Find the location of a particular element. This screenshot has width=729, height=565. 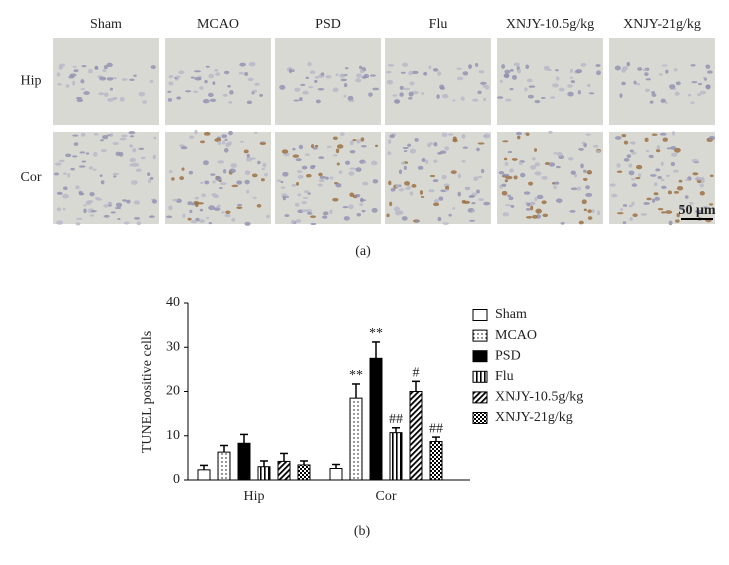

column-label: XNJY-21g/kg is located at coordinates (662, 24).